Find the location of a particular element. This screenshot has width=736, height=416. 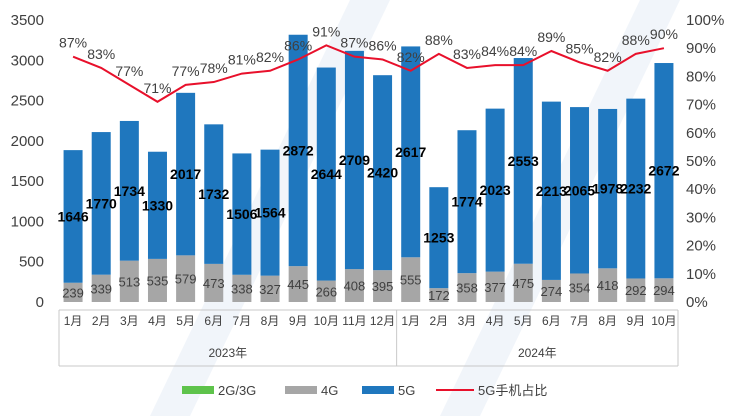

label-5g: 2232 is located at coordinates (635, 189).